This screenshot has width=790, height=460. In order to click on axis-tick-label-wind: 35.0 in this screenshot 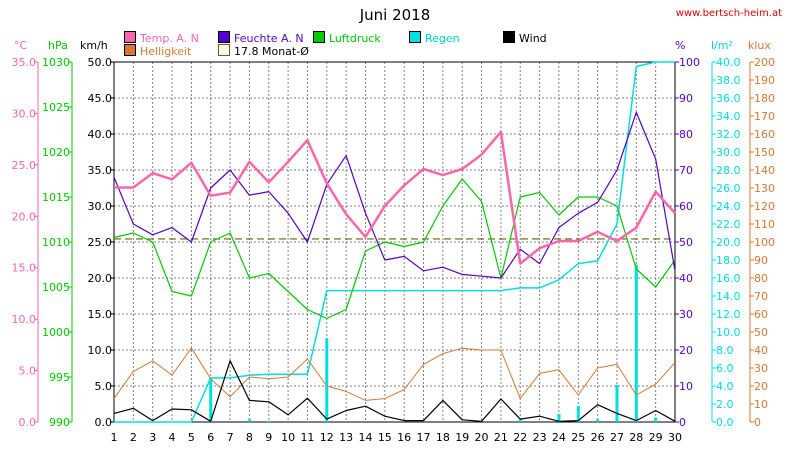, I will do `click(100, 170)`.